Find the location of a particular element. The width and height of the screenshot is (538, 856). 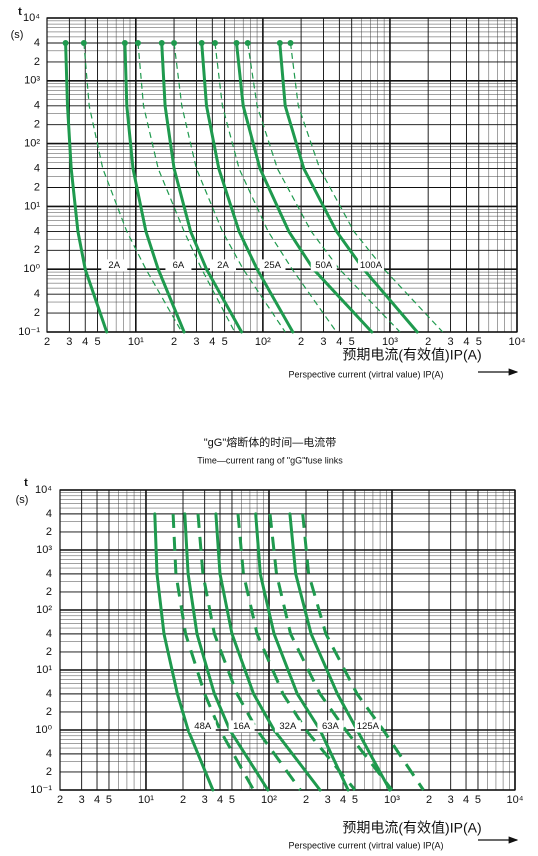

chart-subtitle: Time—current rang of "gG"fuse links is located at coordinates (270, 460).